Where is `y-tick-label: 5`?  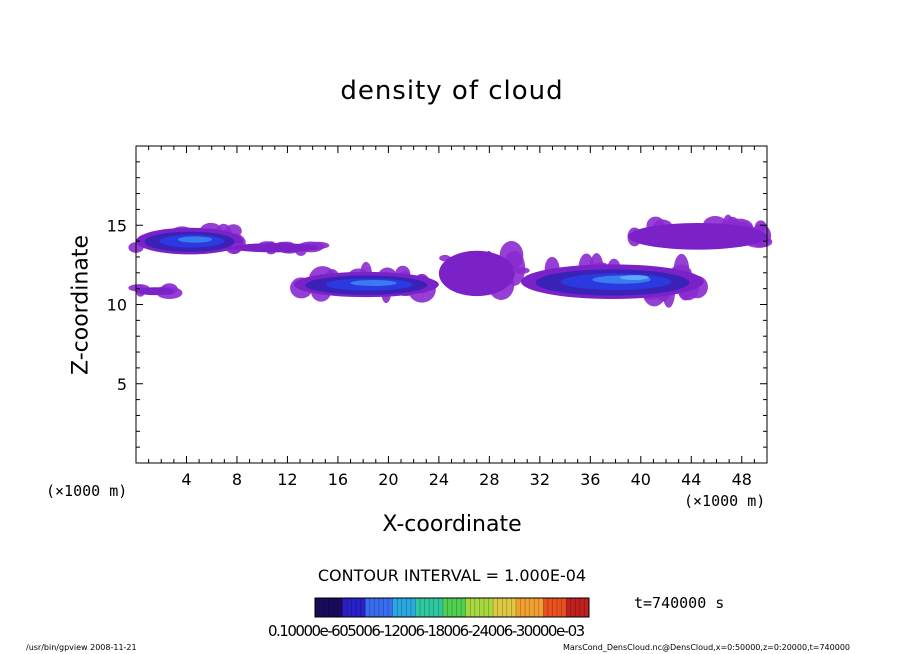
y-tick-label: 5 is located at coordinates (122, 384).